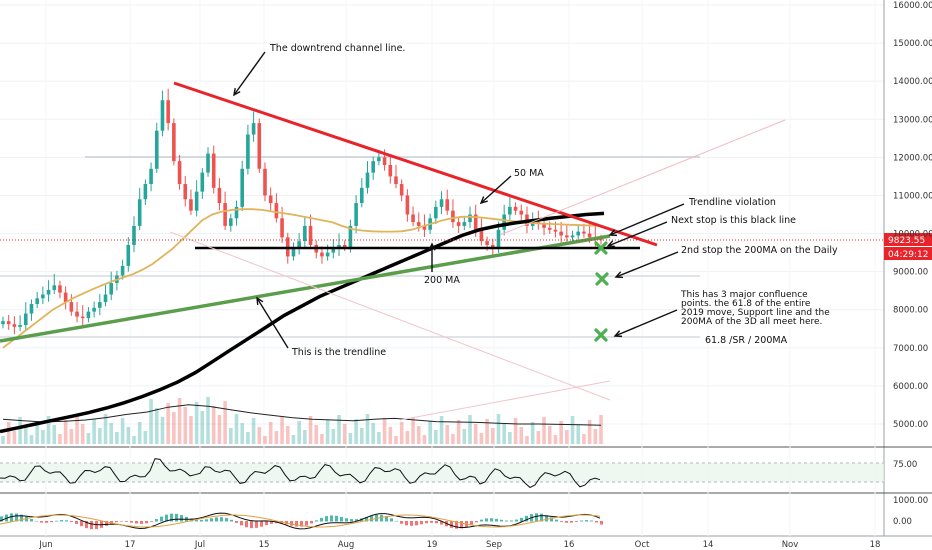  What do you see at coordinates (338, 352) in the screenshot?
I see `annotation-trendline: This is the trendline` at bounding box center [338, 352].